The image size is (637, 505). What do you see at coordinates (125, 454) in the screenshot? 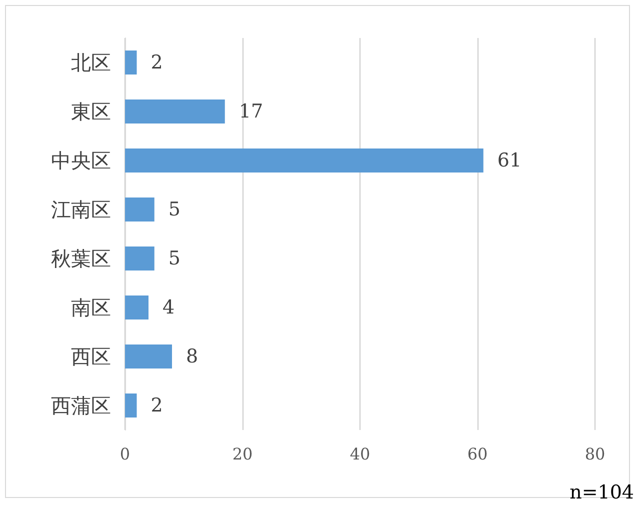
I see `x-tick-label: 0` at bounding box center [125, 454].